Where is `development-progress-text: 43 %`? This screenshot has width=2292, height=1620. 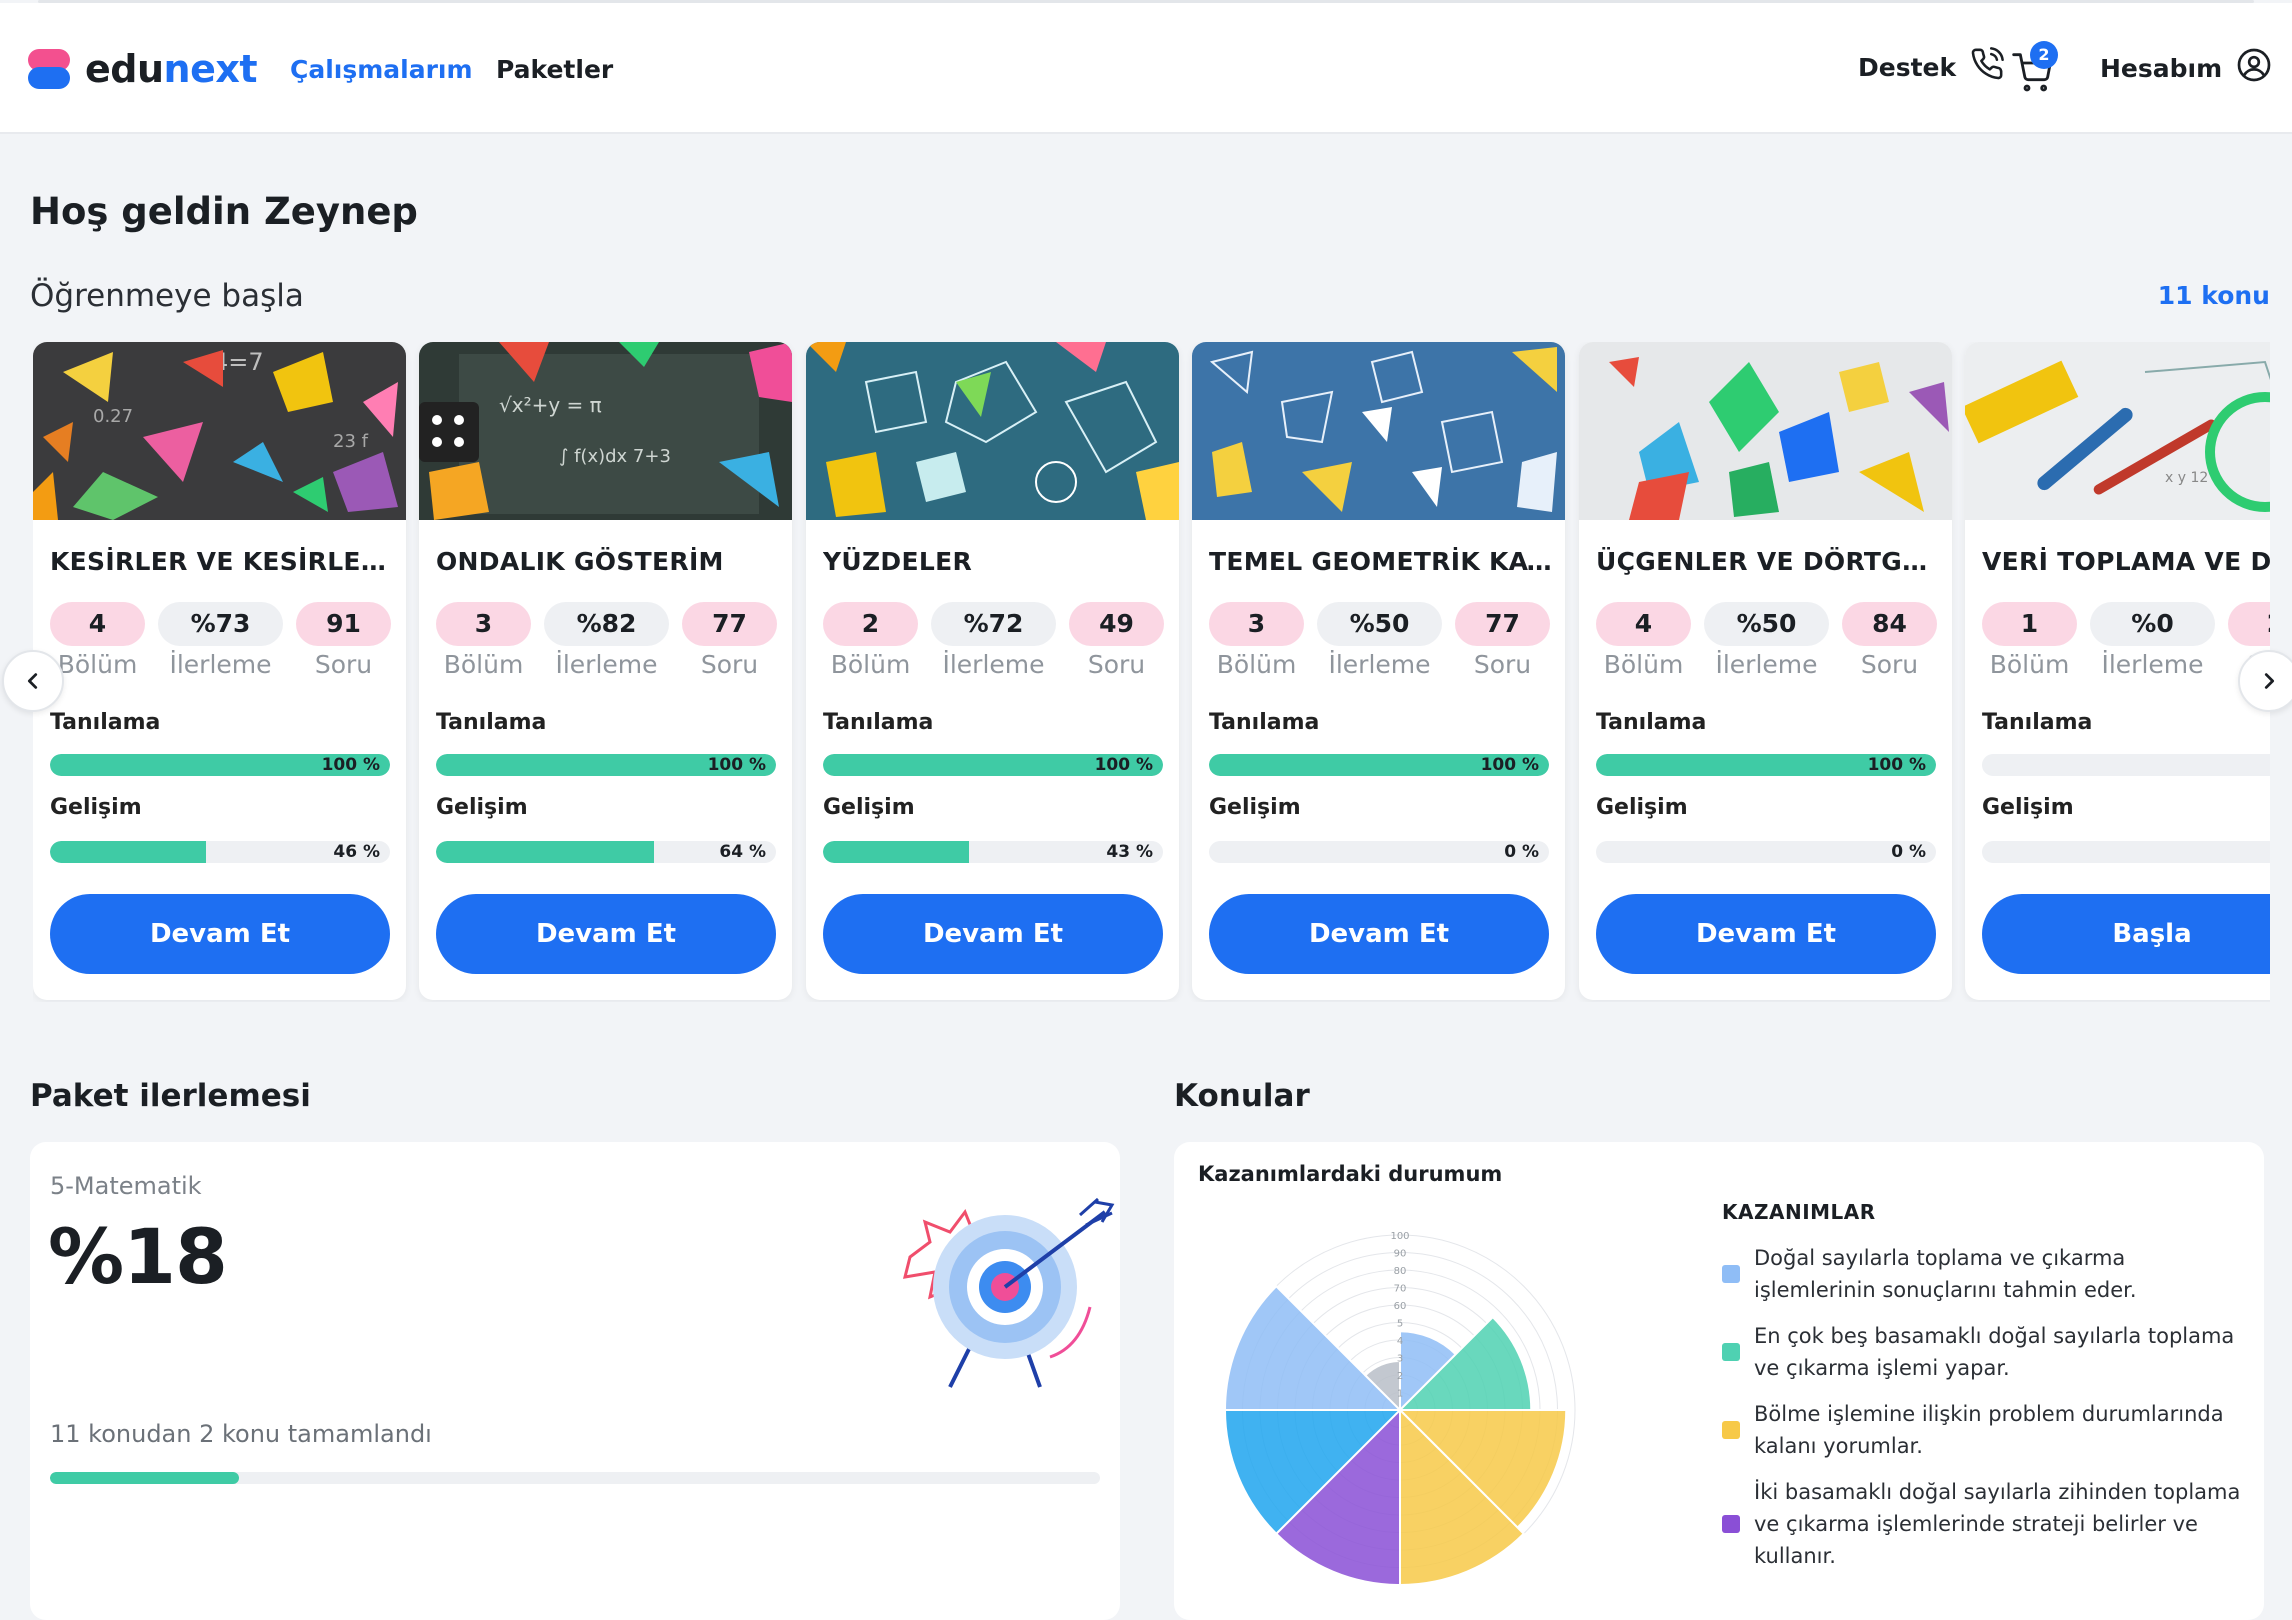 development-progress-text: 43 % is located at coordinates (1129, 852).